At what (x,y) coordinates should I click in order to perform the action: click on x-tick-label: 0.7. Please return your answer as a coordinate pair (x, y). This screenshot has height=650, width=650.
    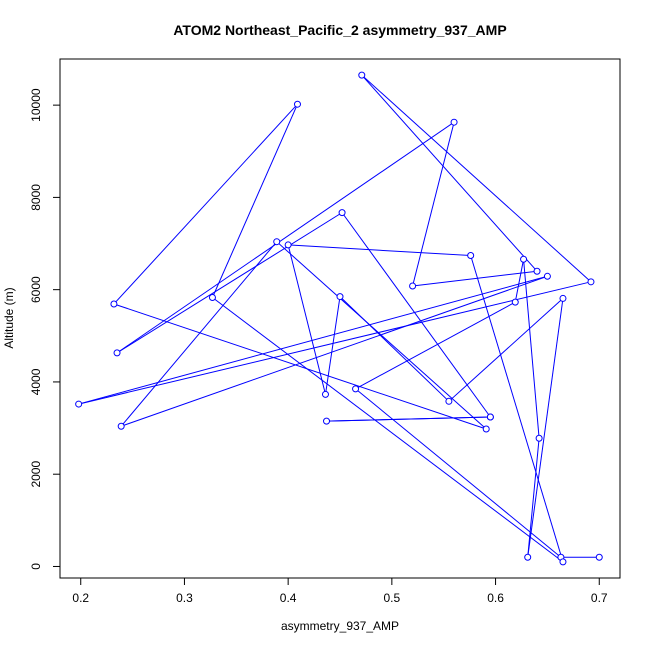
    Looking at the image, I should click on (599, 598).